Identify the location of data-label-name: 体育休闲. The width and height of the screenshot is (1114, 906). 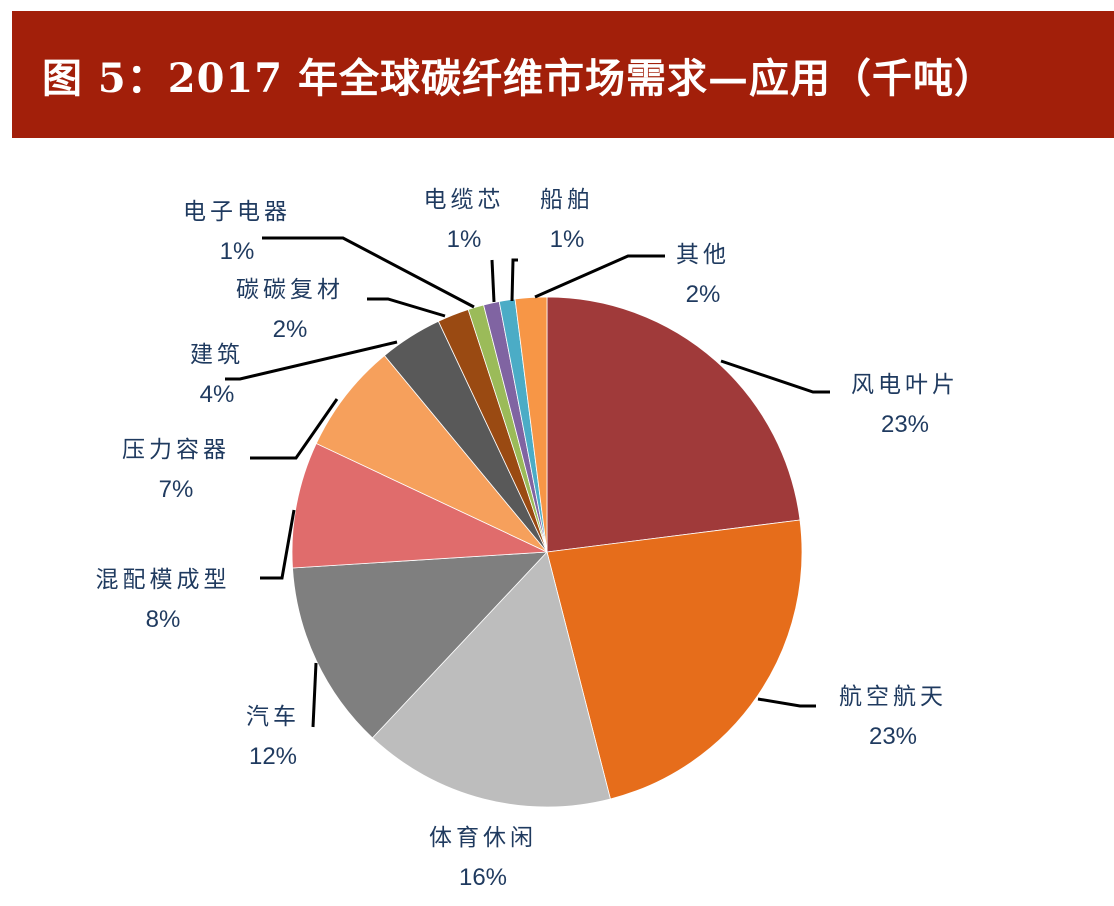
(483, 838).